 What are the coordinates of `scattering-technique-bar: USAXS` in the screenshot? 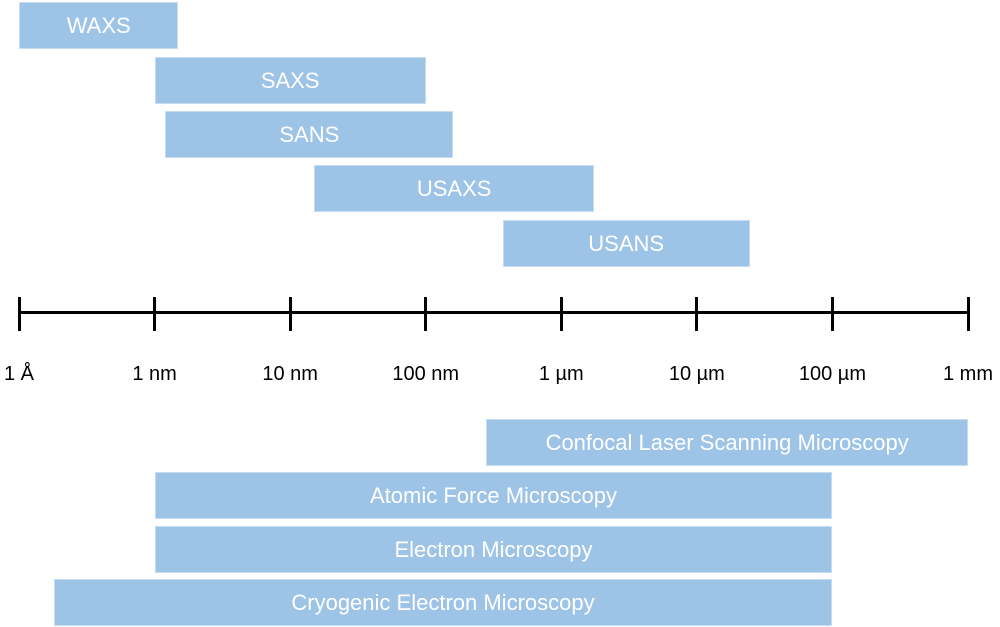 It's located at (454, 188).